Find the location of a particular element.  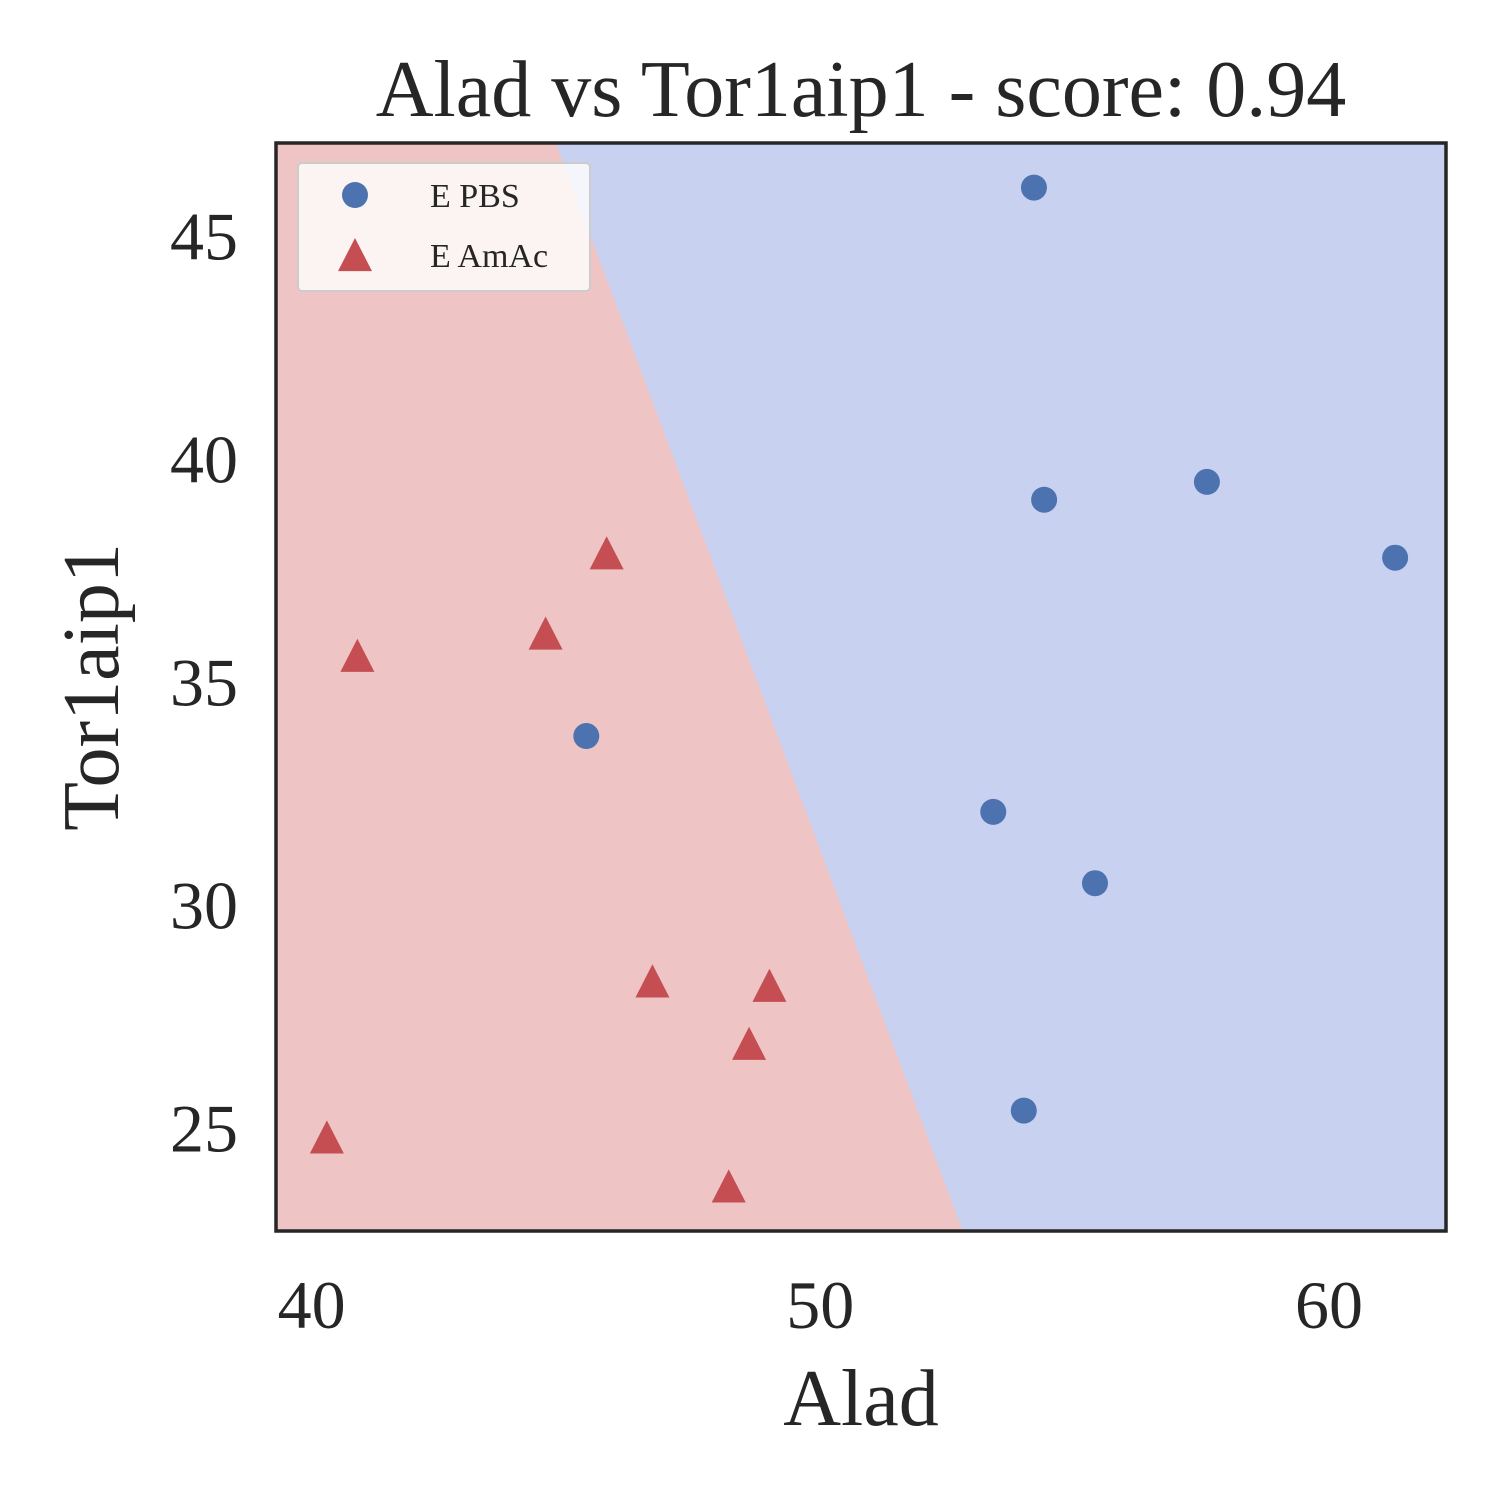

y-tick-label: 25 is located at coordinates (204, 1128).